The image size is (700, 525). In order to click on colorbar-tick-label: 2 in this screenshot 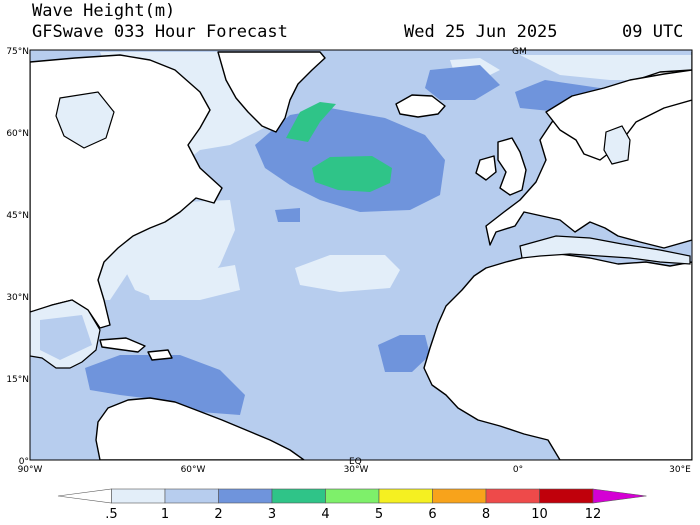, I will do `click(218, 514)`.